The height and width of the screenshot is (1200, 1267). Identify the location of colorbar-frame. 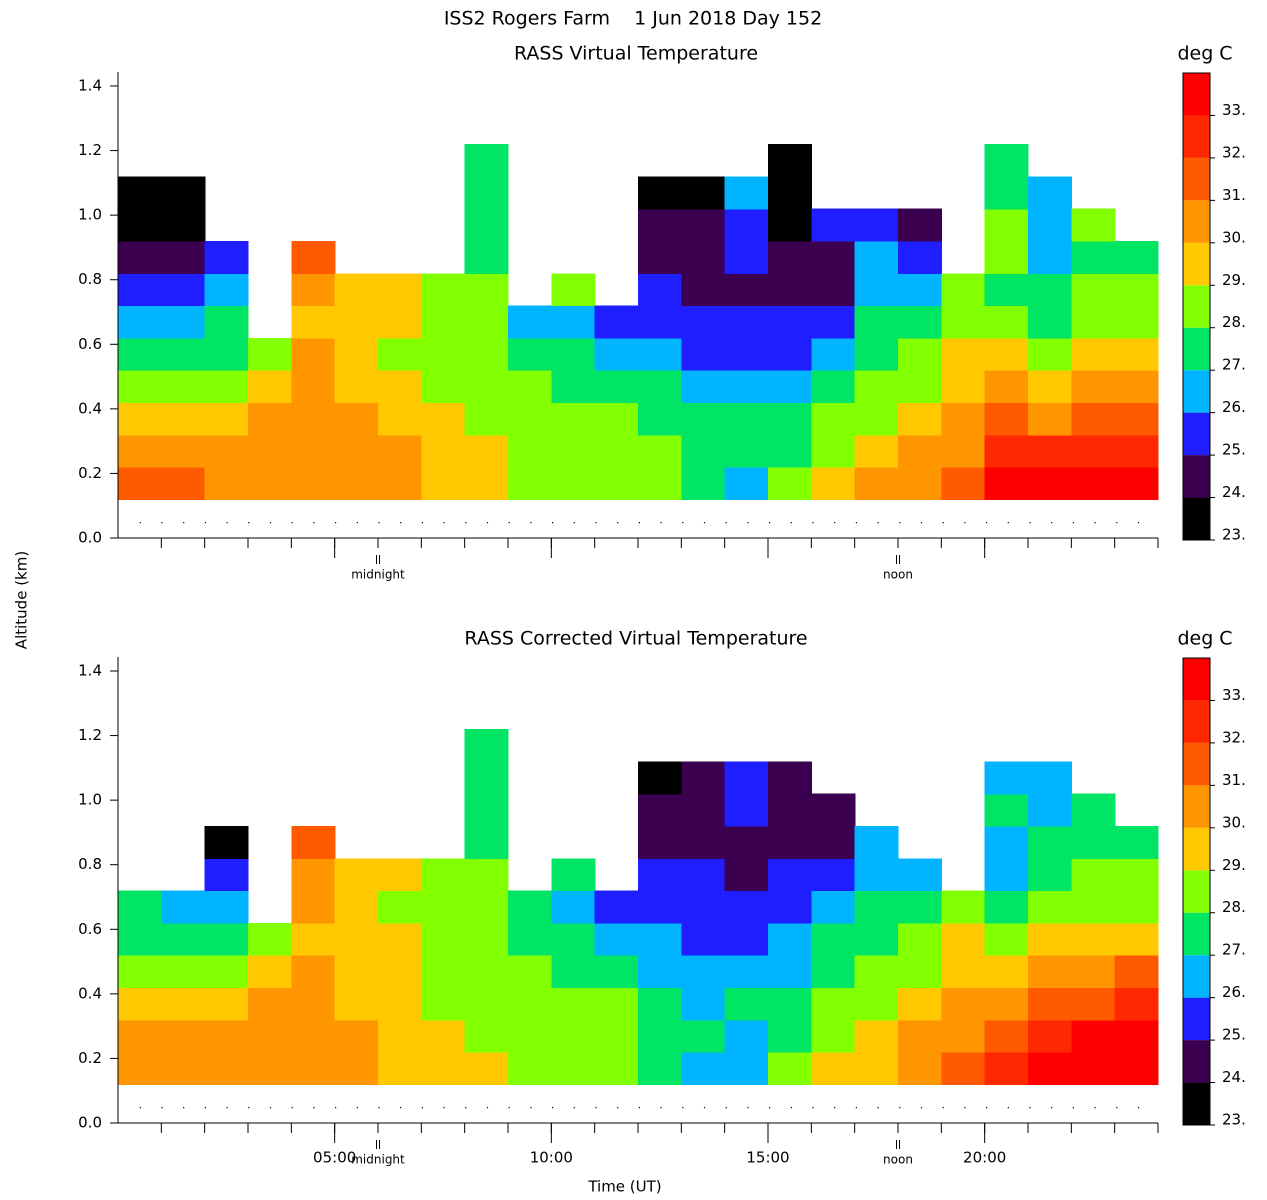
(1196, 306).